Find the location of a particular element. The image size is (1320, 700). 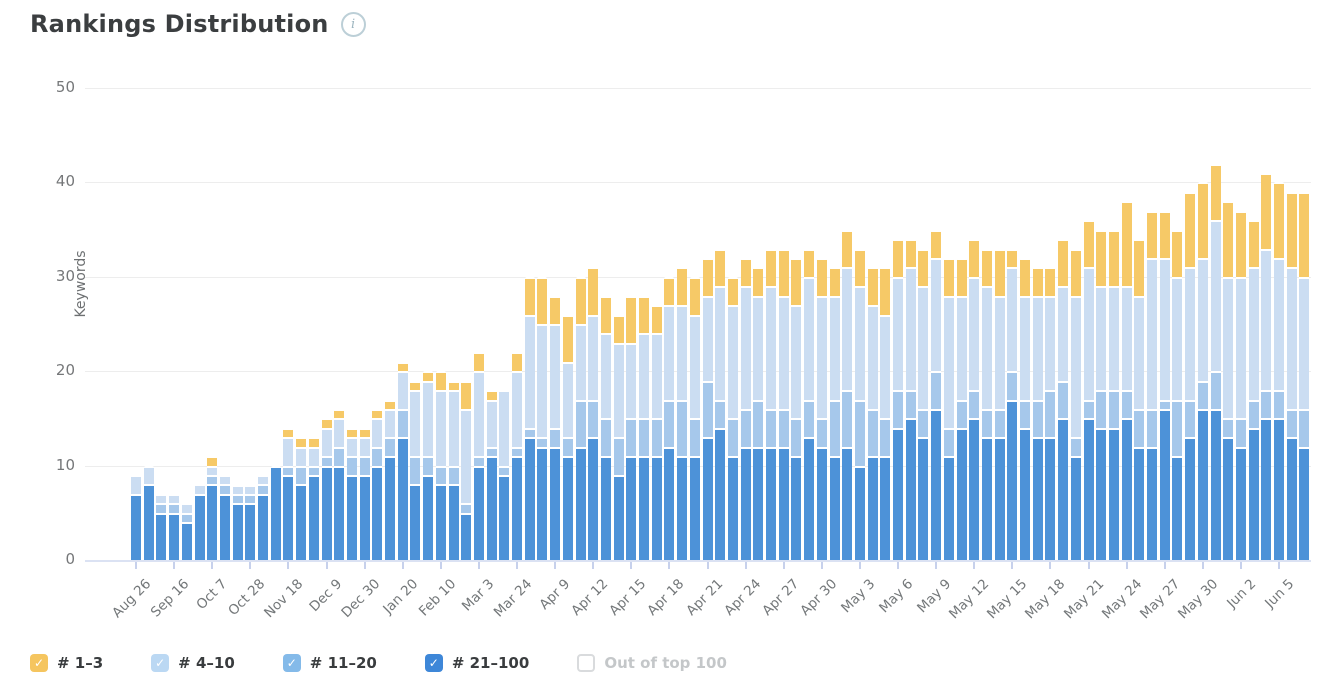

legend-item-1–3: ✓ # 1–3 is located at coordinates (66, 663).